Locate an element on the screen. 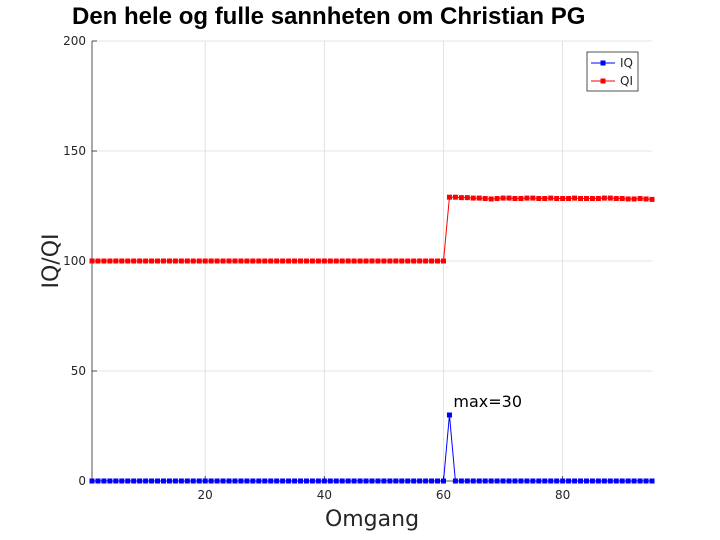 The width and height of the screenshot is (720, 540). x-tick-label: 60 is located at coordinates (443, 495).